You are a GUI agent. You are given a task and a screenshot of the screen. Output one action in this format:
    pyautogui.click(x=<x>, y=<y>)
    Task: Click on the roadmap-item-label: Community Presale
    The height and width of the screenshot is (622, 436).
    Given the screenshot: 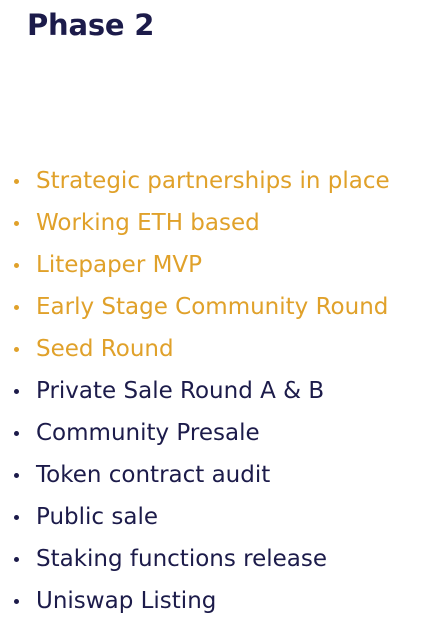 What is the action you would take?
    pyautogui.click(x=148, y=433)
    